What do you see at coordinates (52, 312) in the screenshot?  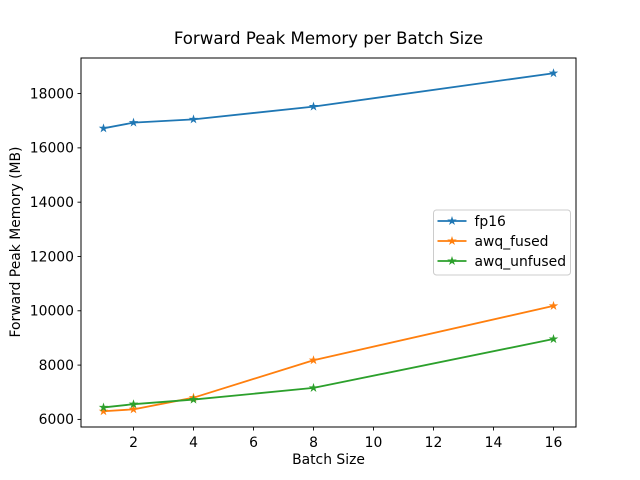 I see `y-tick-label: 10000` at bounding box center [52, 312].